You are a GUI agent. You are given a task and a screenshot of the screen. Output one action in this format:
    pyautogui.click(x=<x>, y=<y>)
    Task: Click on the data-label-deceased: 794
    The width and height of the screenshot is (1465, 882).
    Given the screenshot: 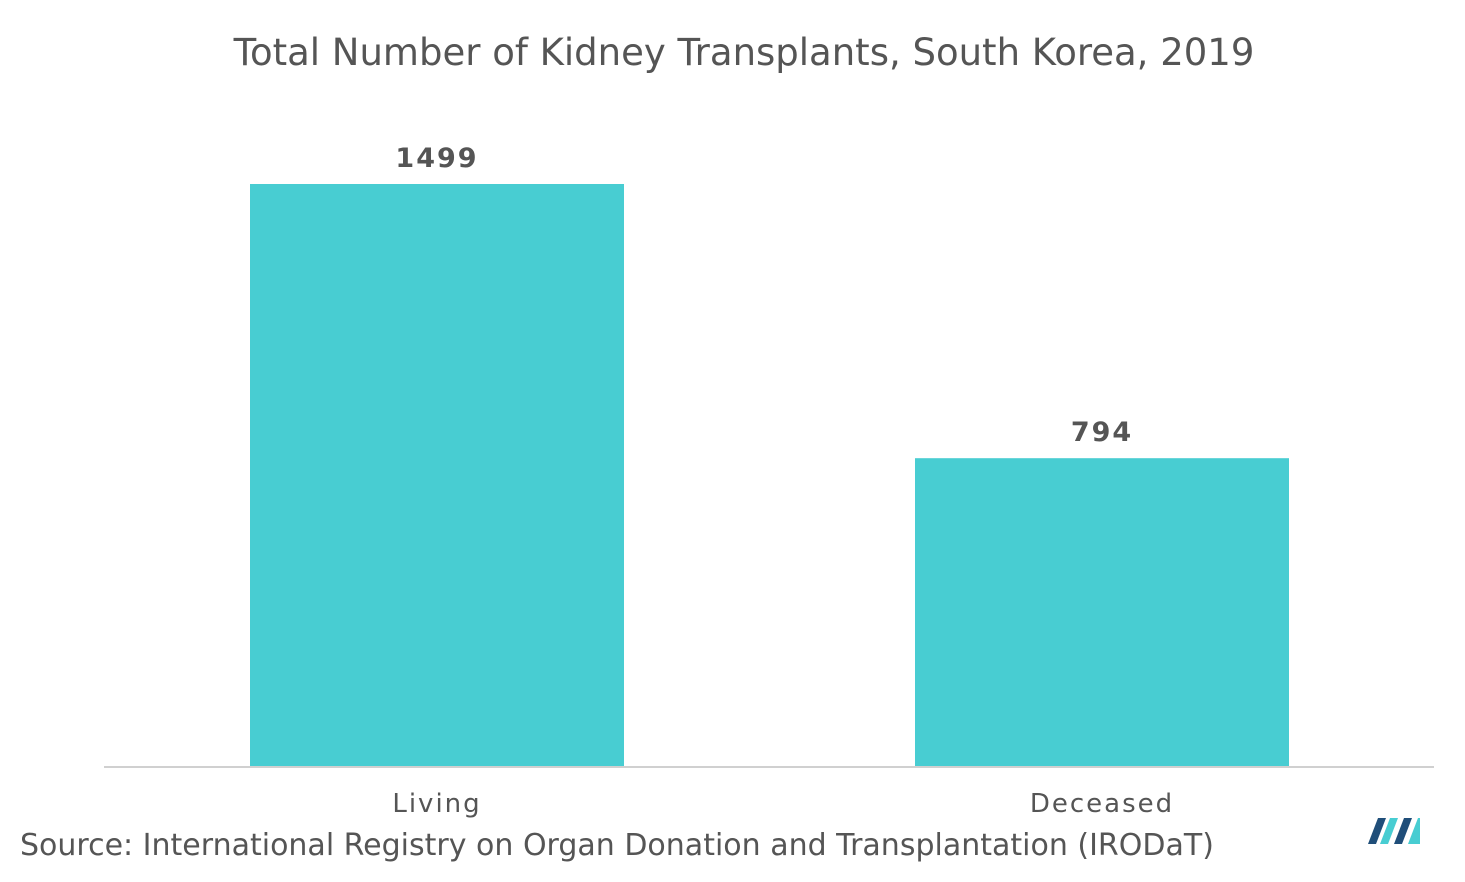 What is the action you would take?
    pyautogui.click(x=1102, y=432)
    